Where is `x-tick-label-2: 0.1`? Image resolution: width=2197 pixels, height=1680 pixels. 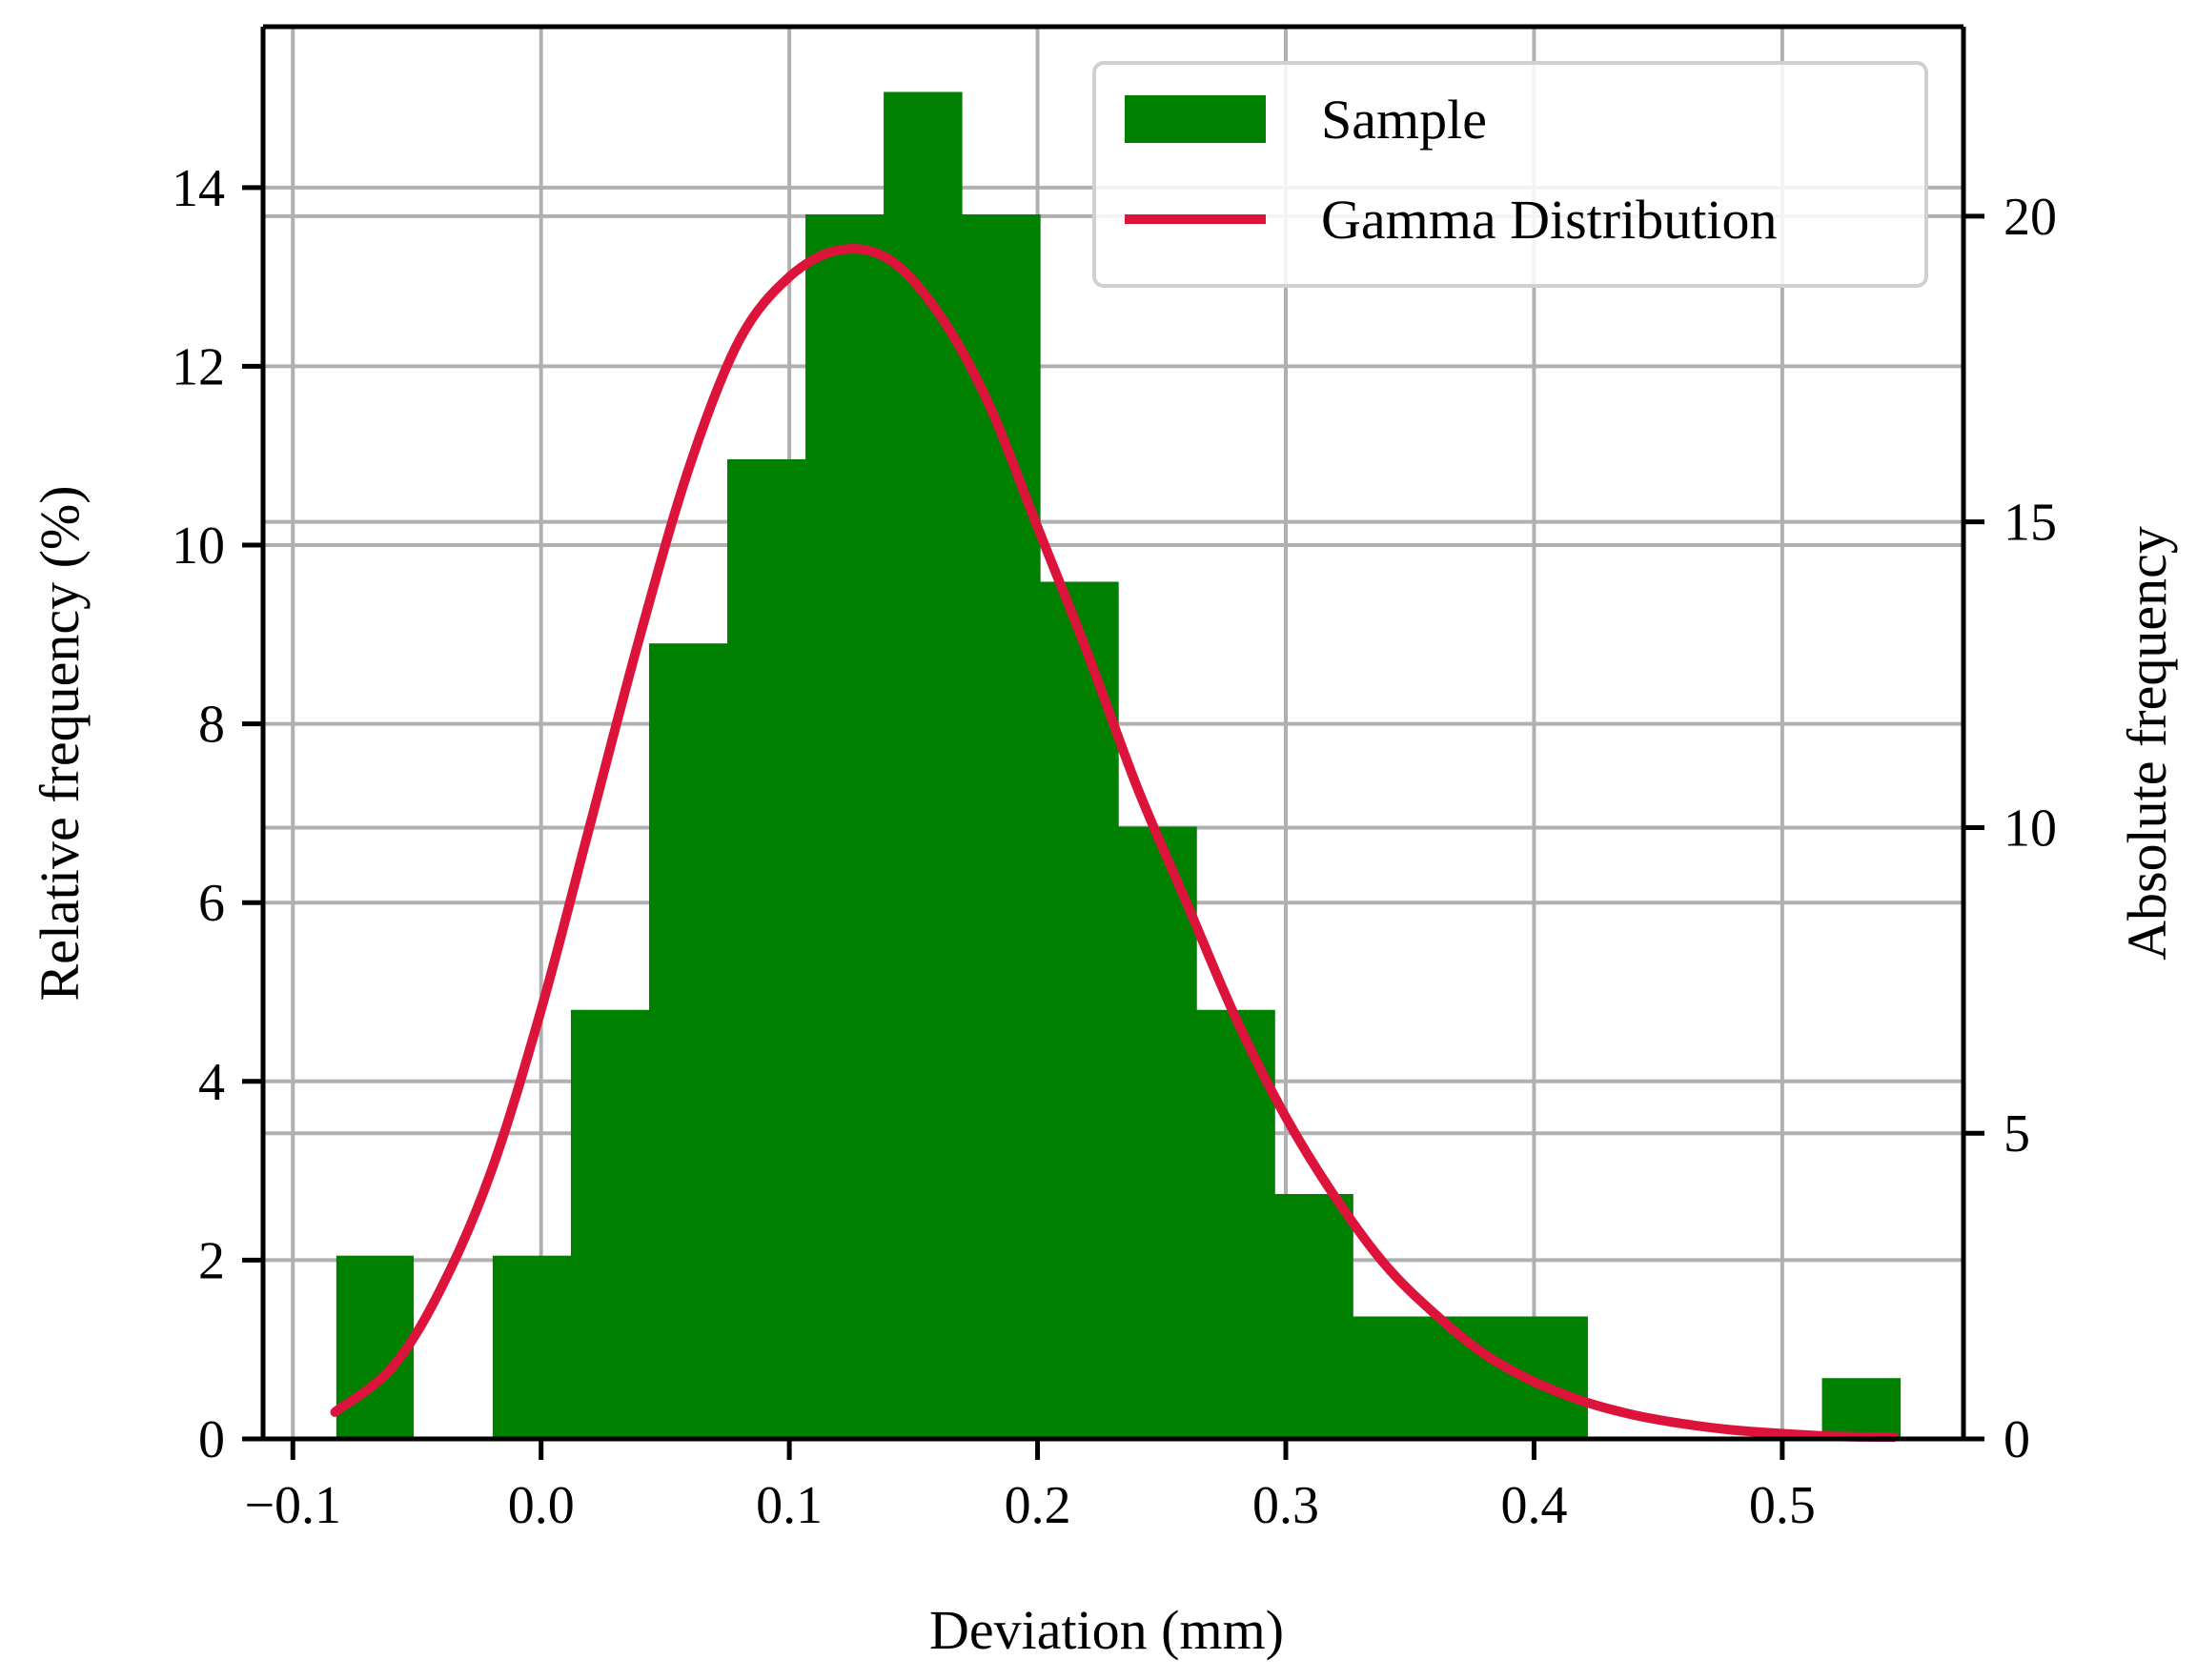 x-tick-label-2: 0.1 is located at coordinates (789, 1506).